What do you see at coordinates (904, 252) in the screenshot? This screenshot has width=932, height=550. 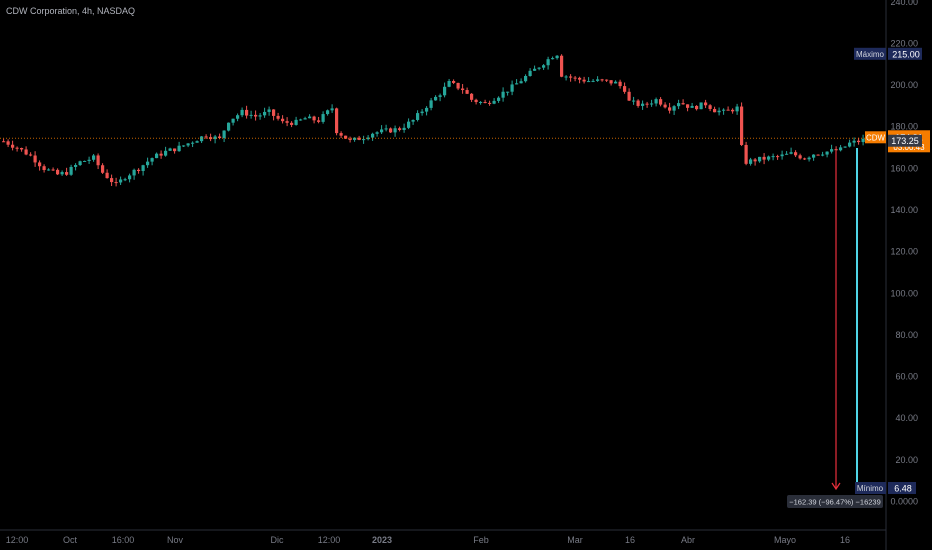 I see `price-tick-label: 120.00` at bounding box center [904, 252].